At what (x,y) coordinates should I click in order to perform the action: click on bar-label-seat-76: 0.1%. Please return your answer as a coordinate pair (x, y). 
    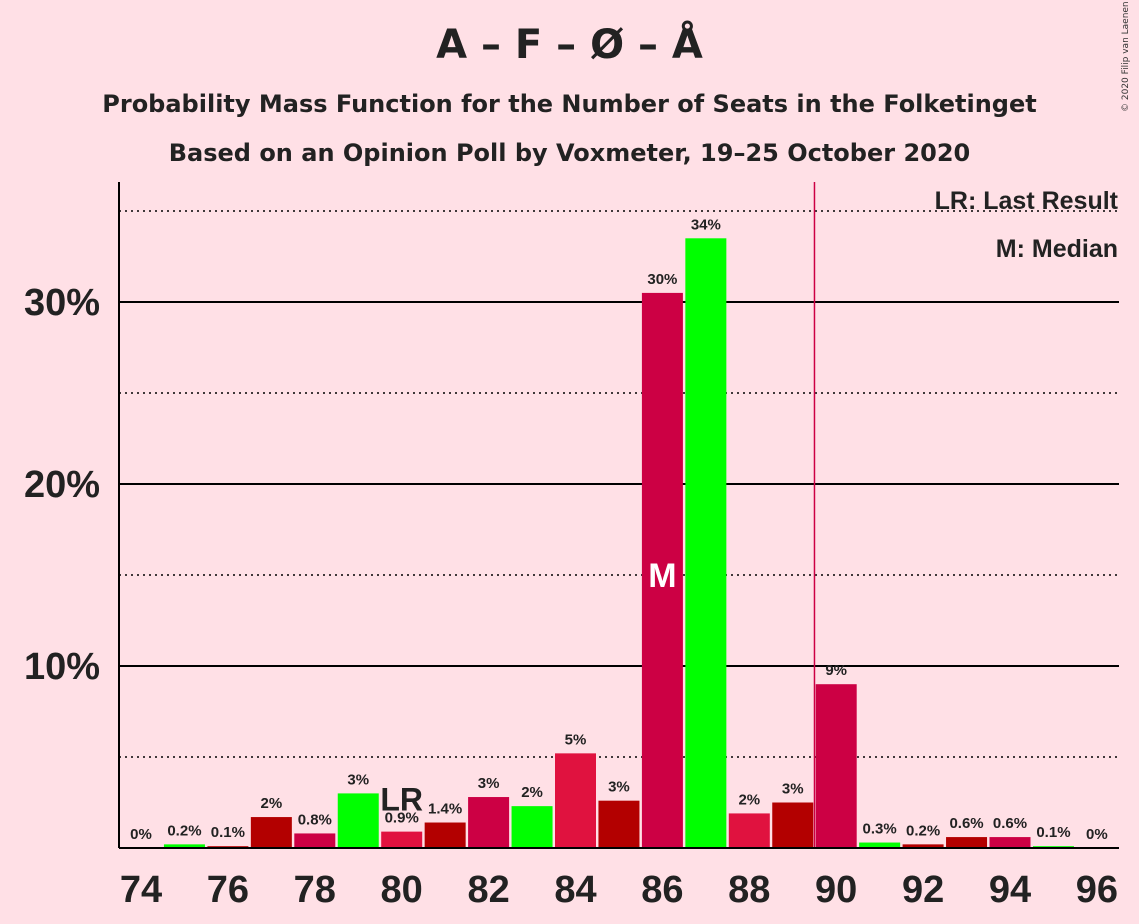
    Looking at the image, I should click on (228, 832).